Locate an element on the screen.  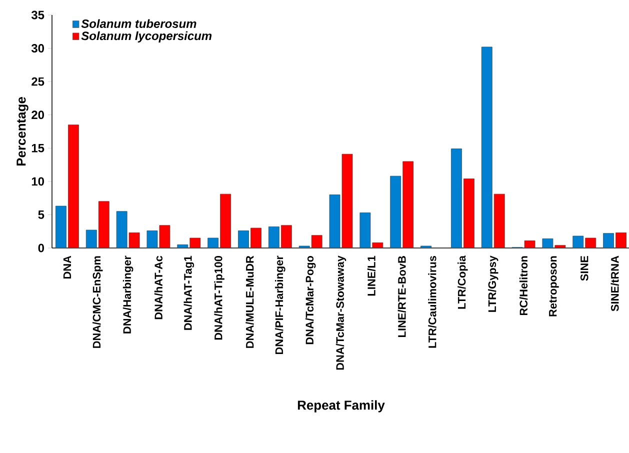
y-tick-label: 10 is located at coordinates (38, 181).